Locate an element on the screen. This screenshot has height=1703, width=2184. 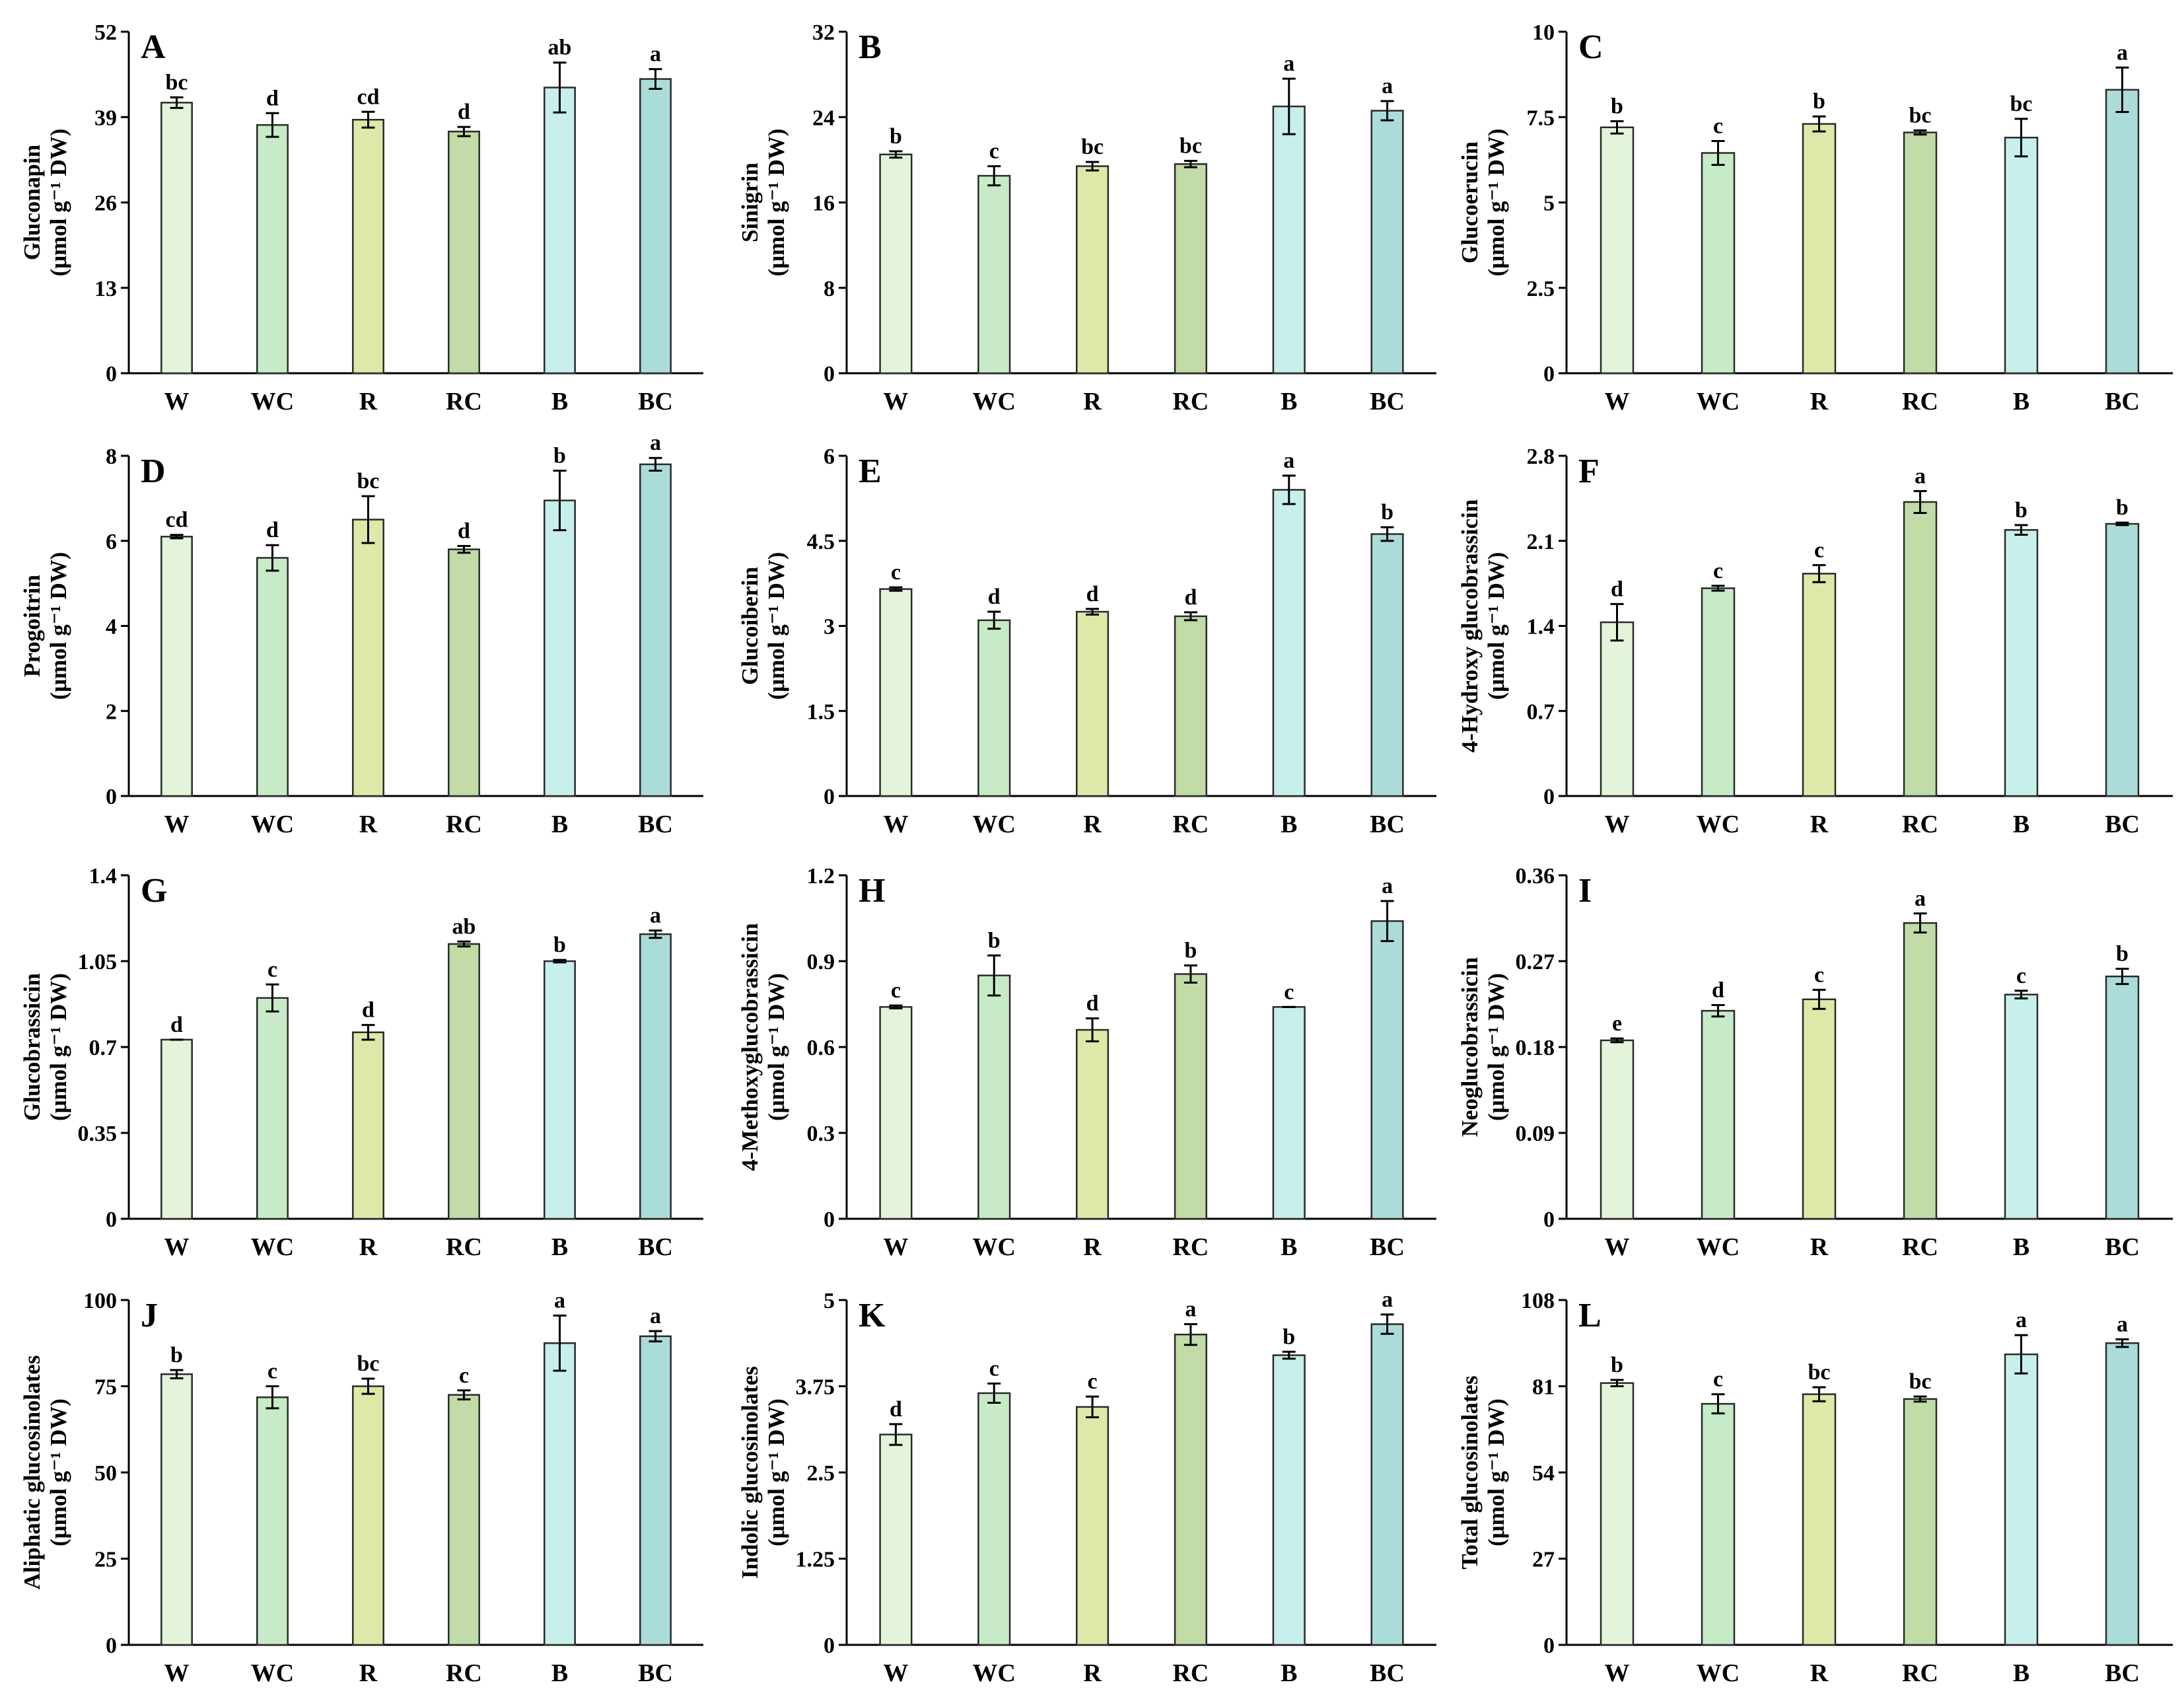
y-tick-label: 50 is located at coordinates (105, 1473).